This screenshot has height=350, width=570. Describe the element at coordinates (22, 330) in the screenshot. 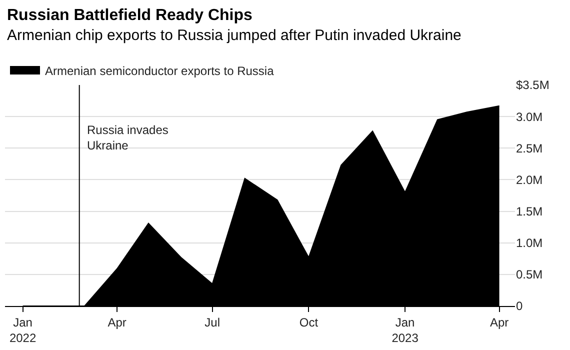

I see `x-tick-label: Jan 2022` at that location.